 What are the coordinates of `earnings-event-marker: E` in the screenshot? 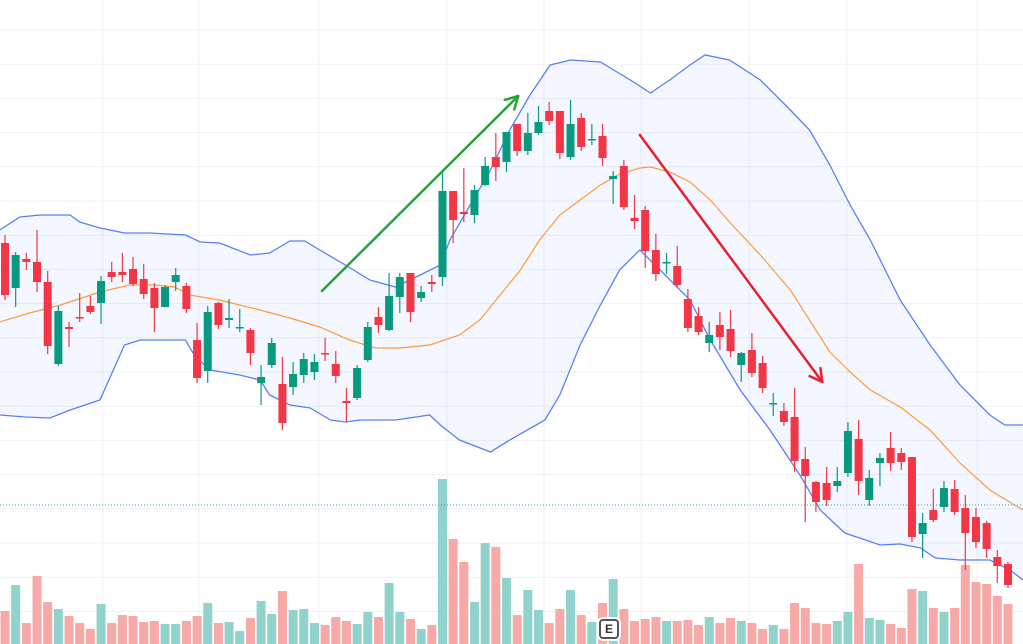 It's located at (609, 629).